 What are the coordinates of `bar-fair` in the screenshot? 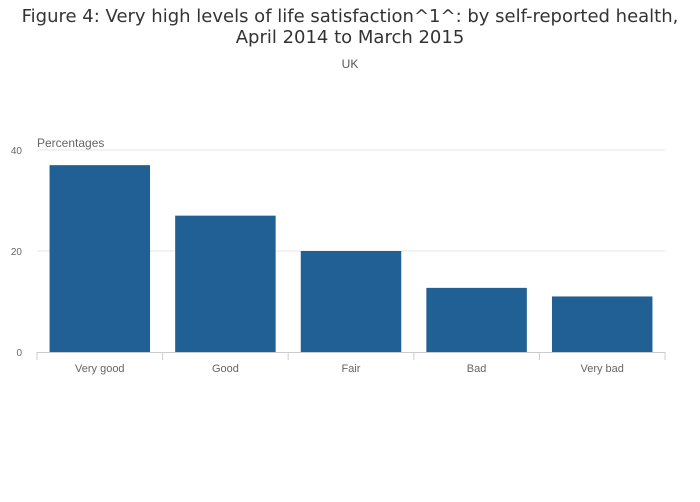 It's located at (351, 301).